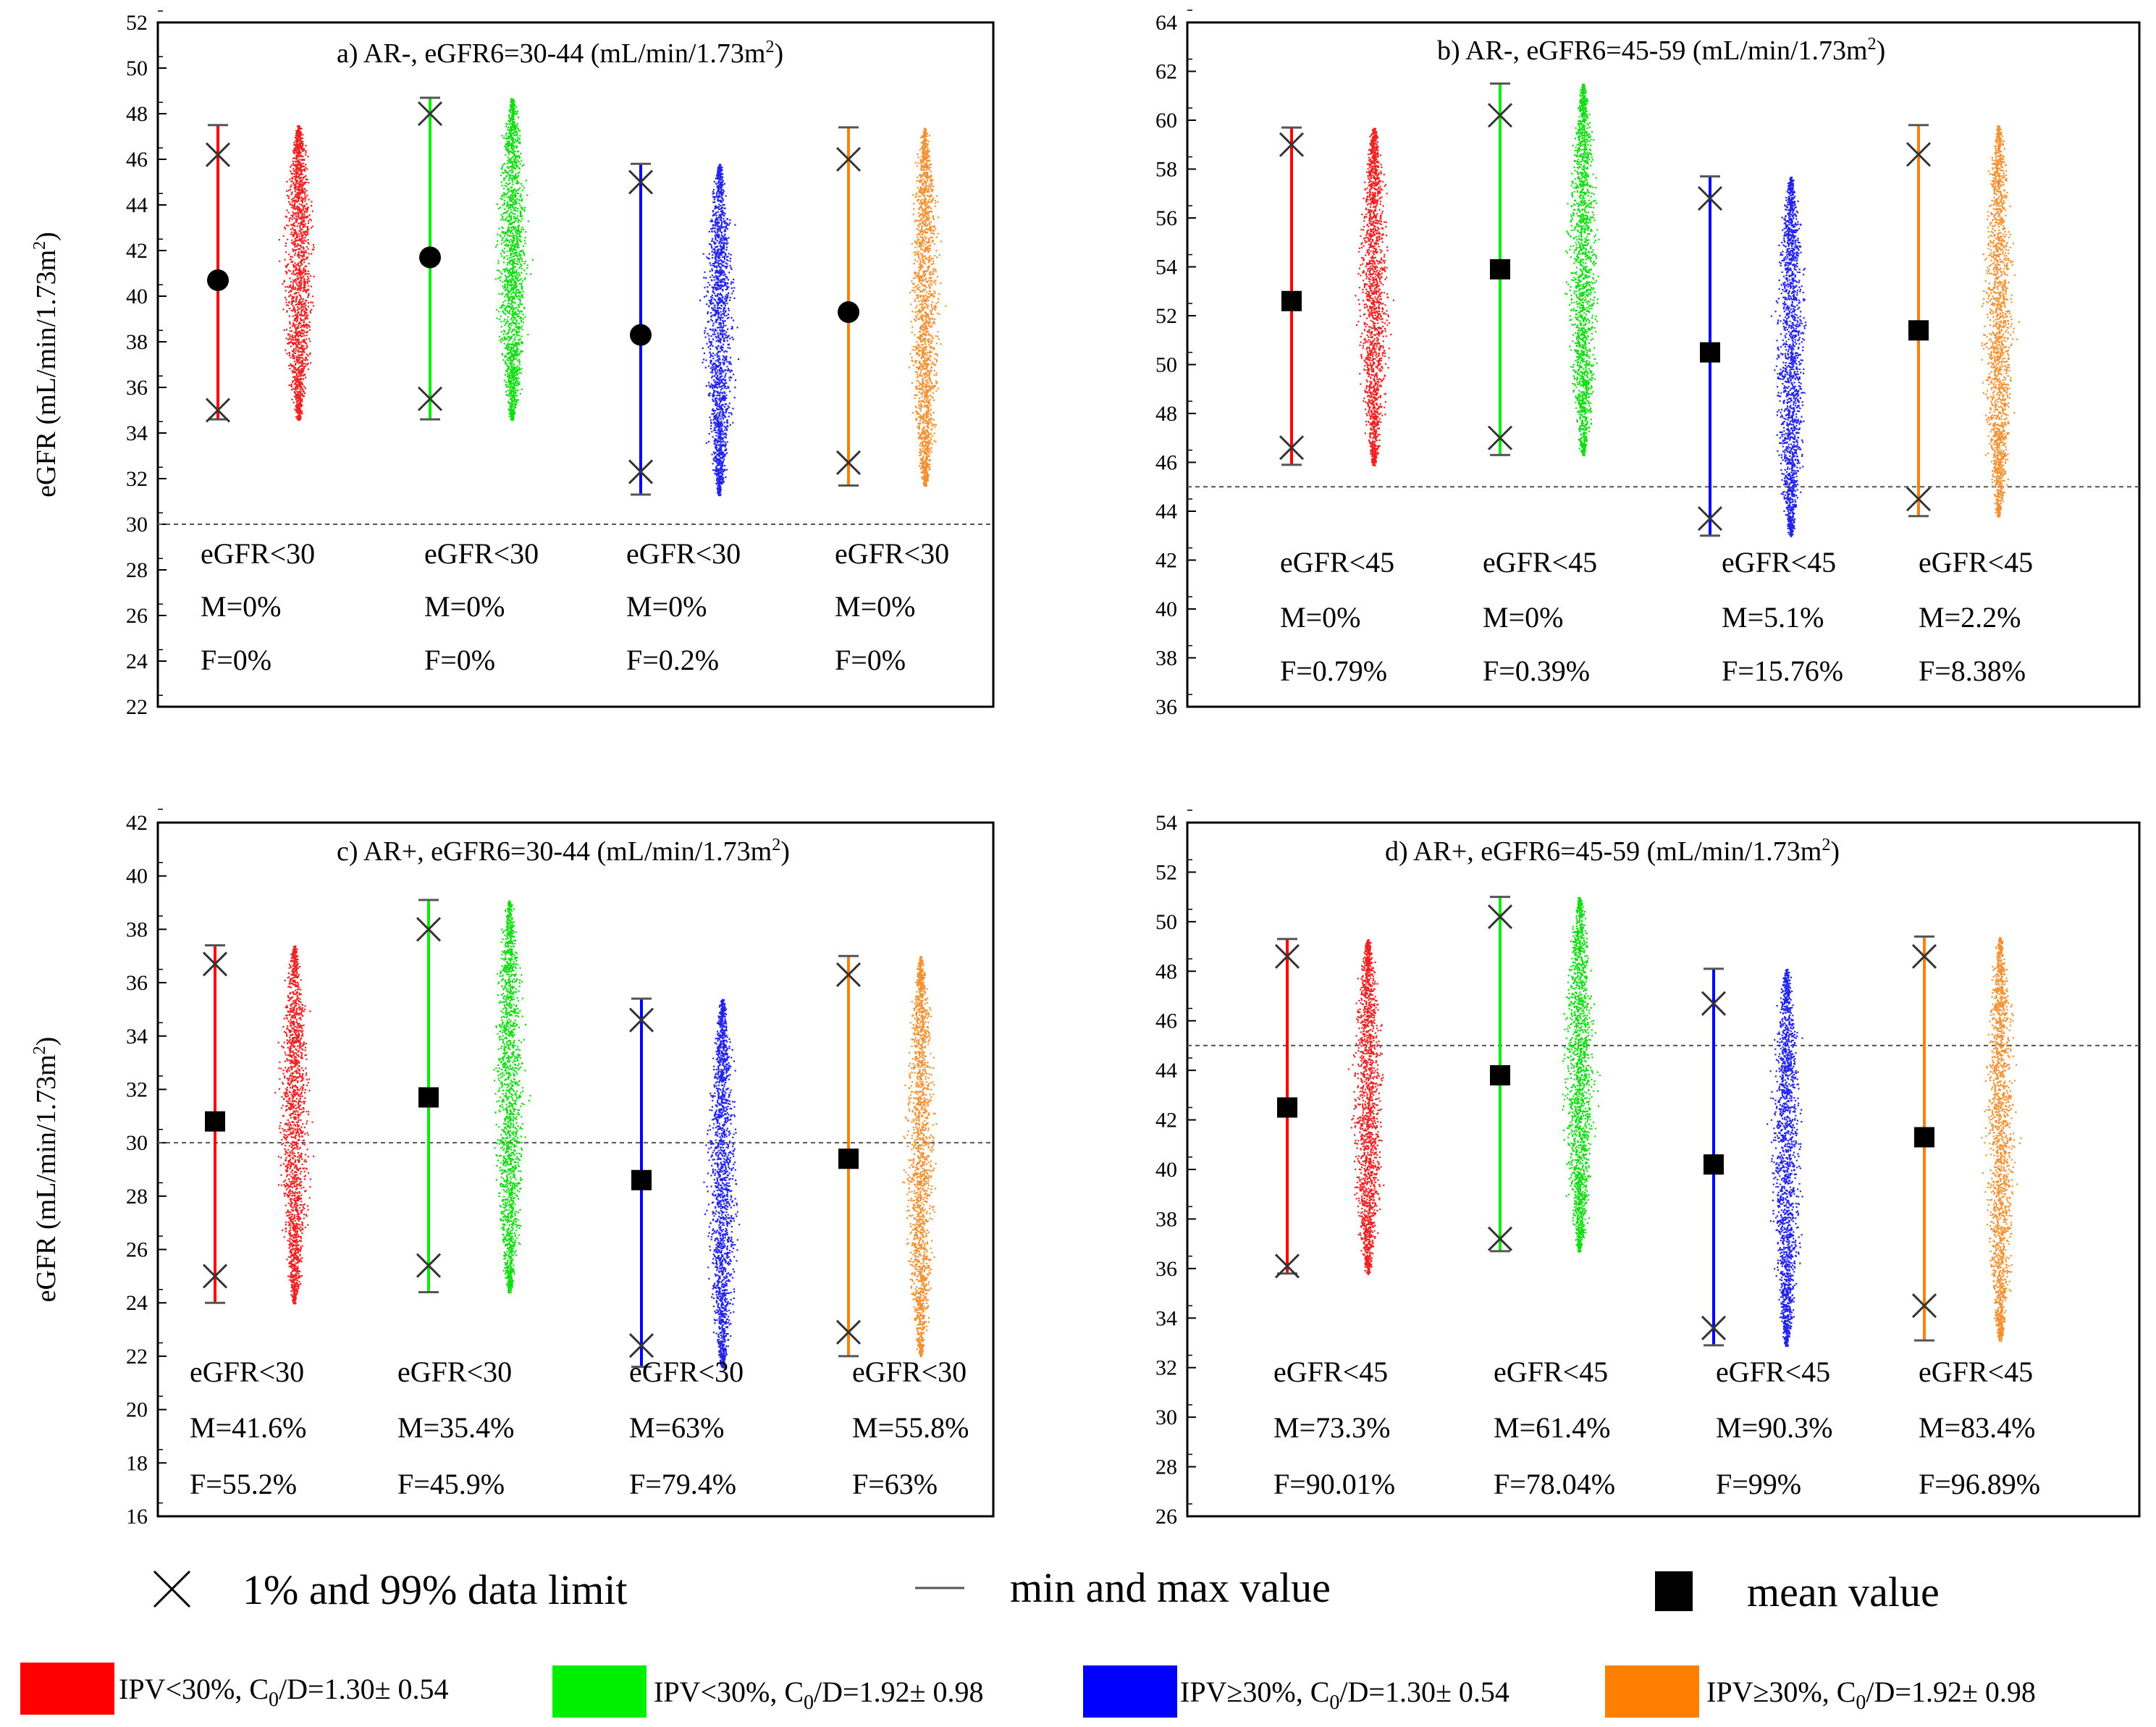 Image resolution: width=2156 pixels, height=1727 pixels. Describe the element at coordinates (1344, 1695) in the screenshot. I see `series-label-3: IPV≥30%, C0/D=1.30± 0.54` at that location.